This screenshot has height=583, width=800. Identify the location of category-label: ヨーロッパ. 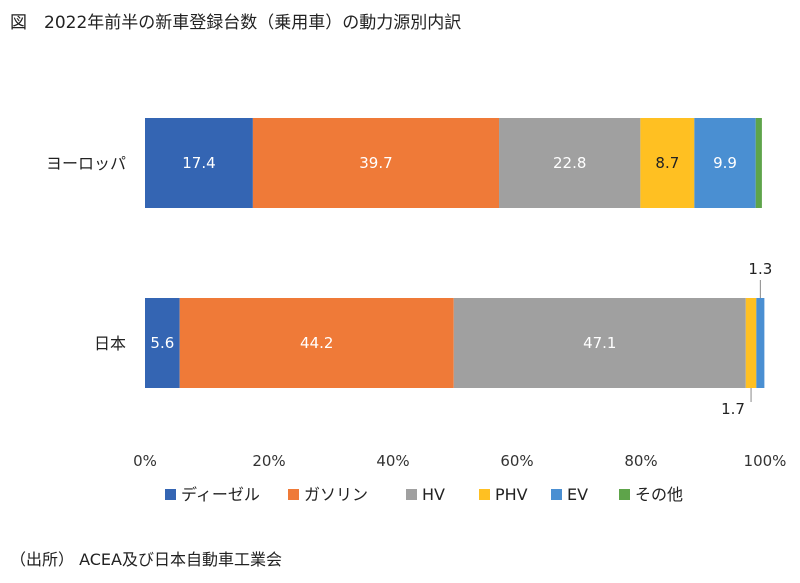
(86, 163).